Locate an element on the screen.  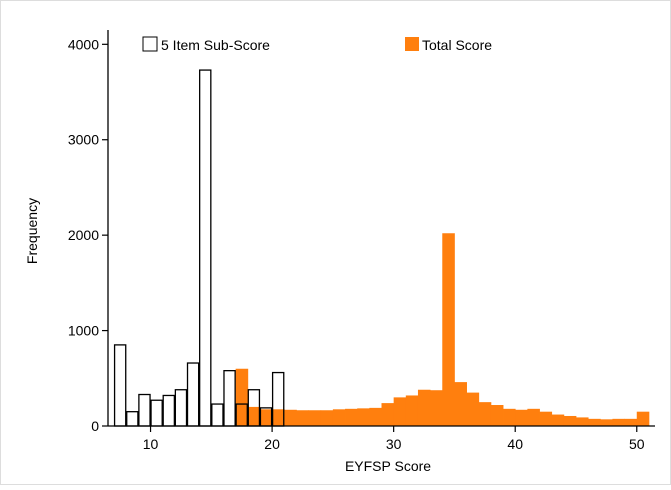
x-tick-label: 40 is located at coordinates (515, 444).